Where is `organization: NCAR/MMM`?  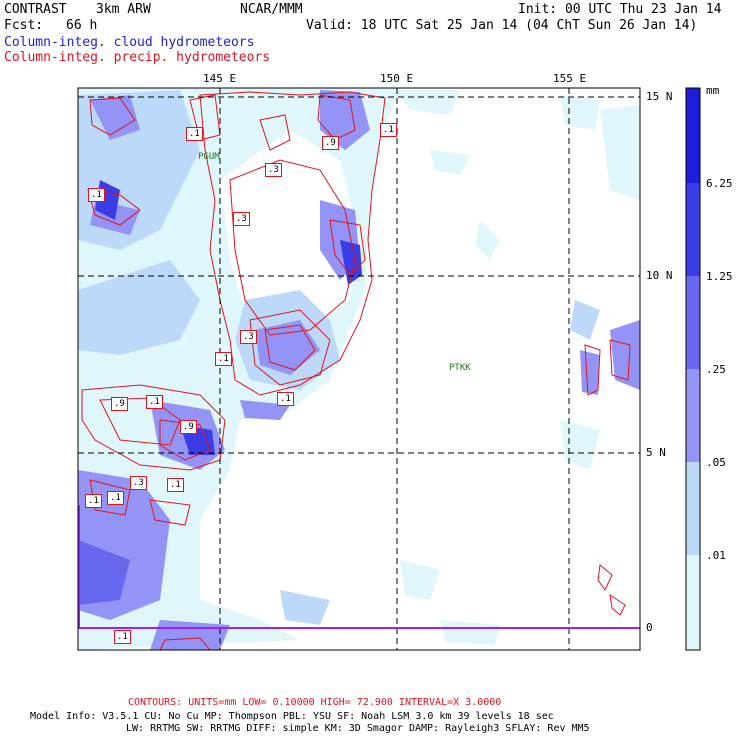 organization: NCAR/MMM is located at coordinates (271, 9).